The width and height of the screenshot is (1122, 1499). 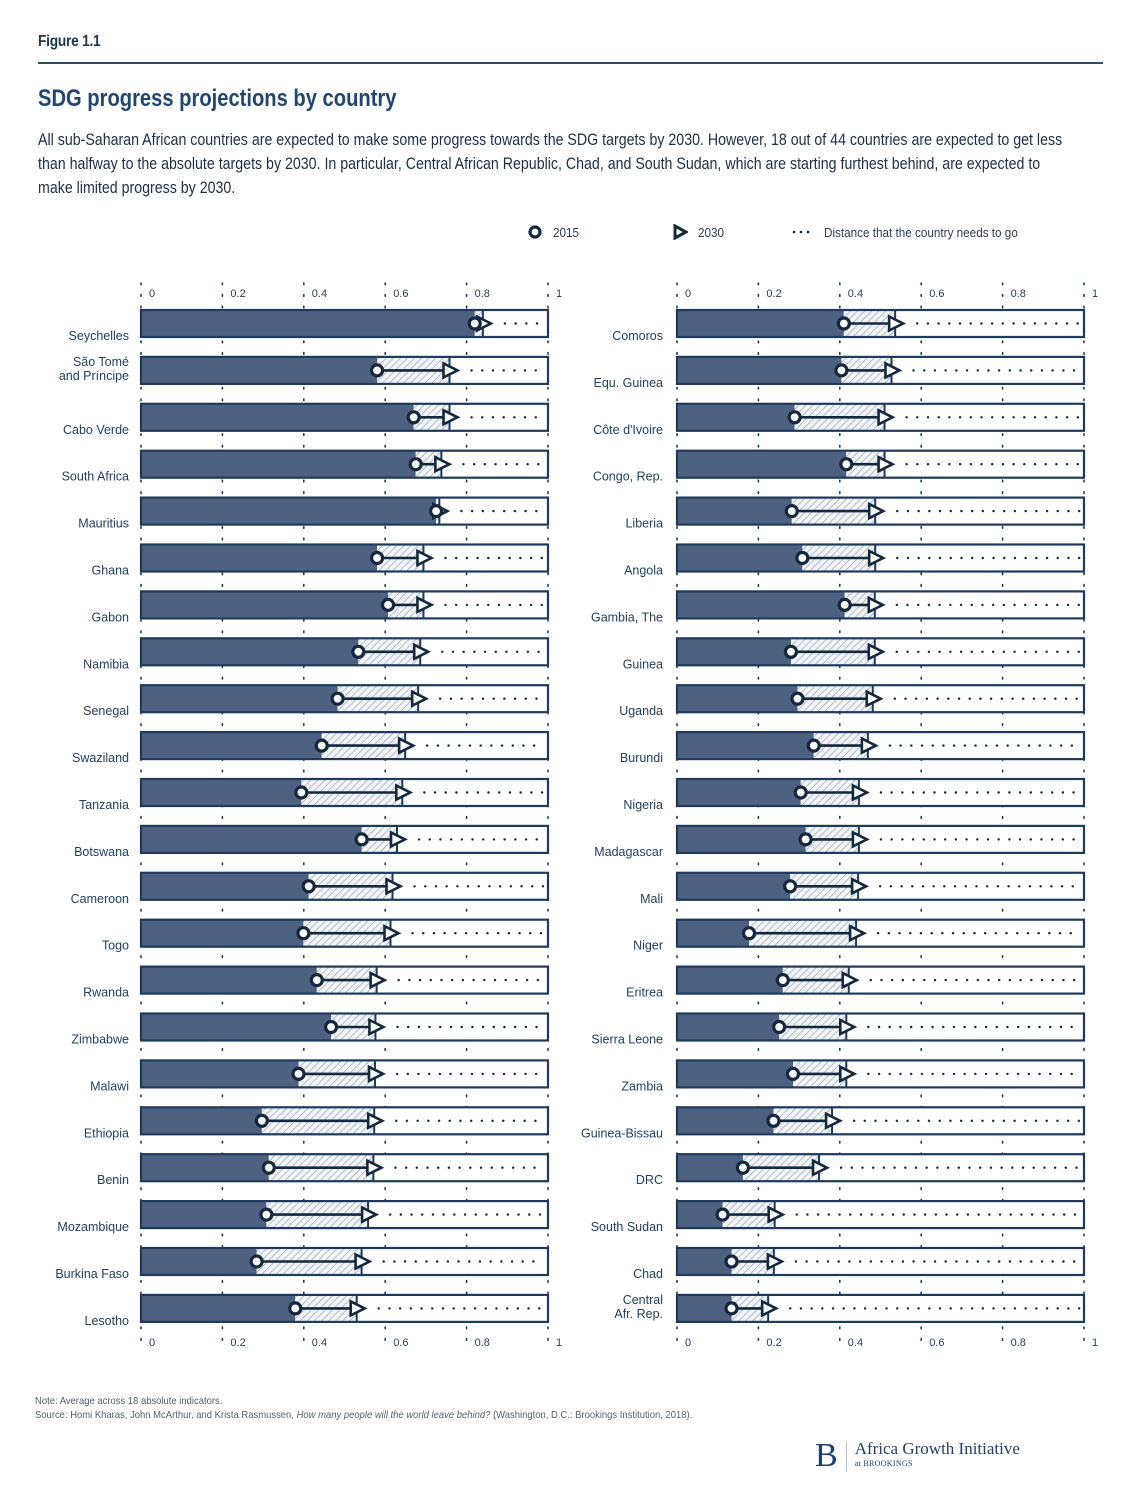 I want to click on bar-row: Togo, so click(x=326, y=935).